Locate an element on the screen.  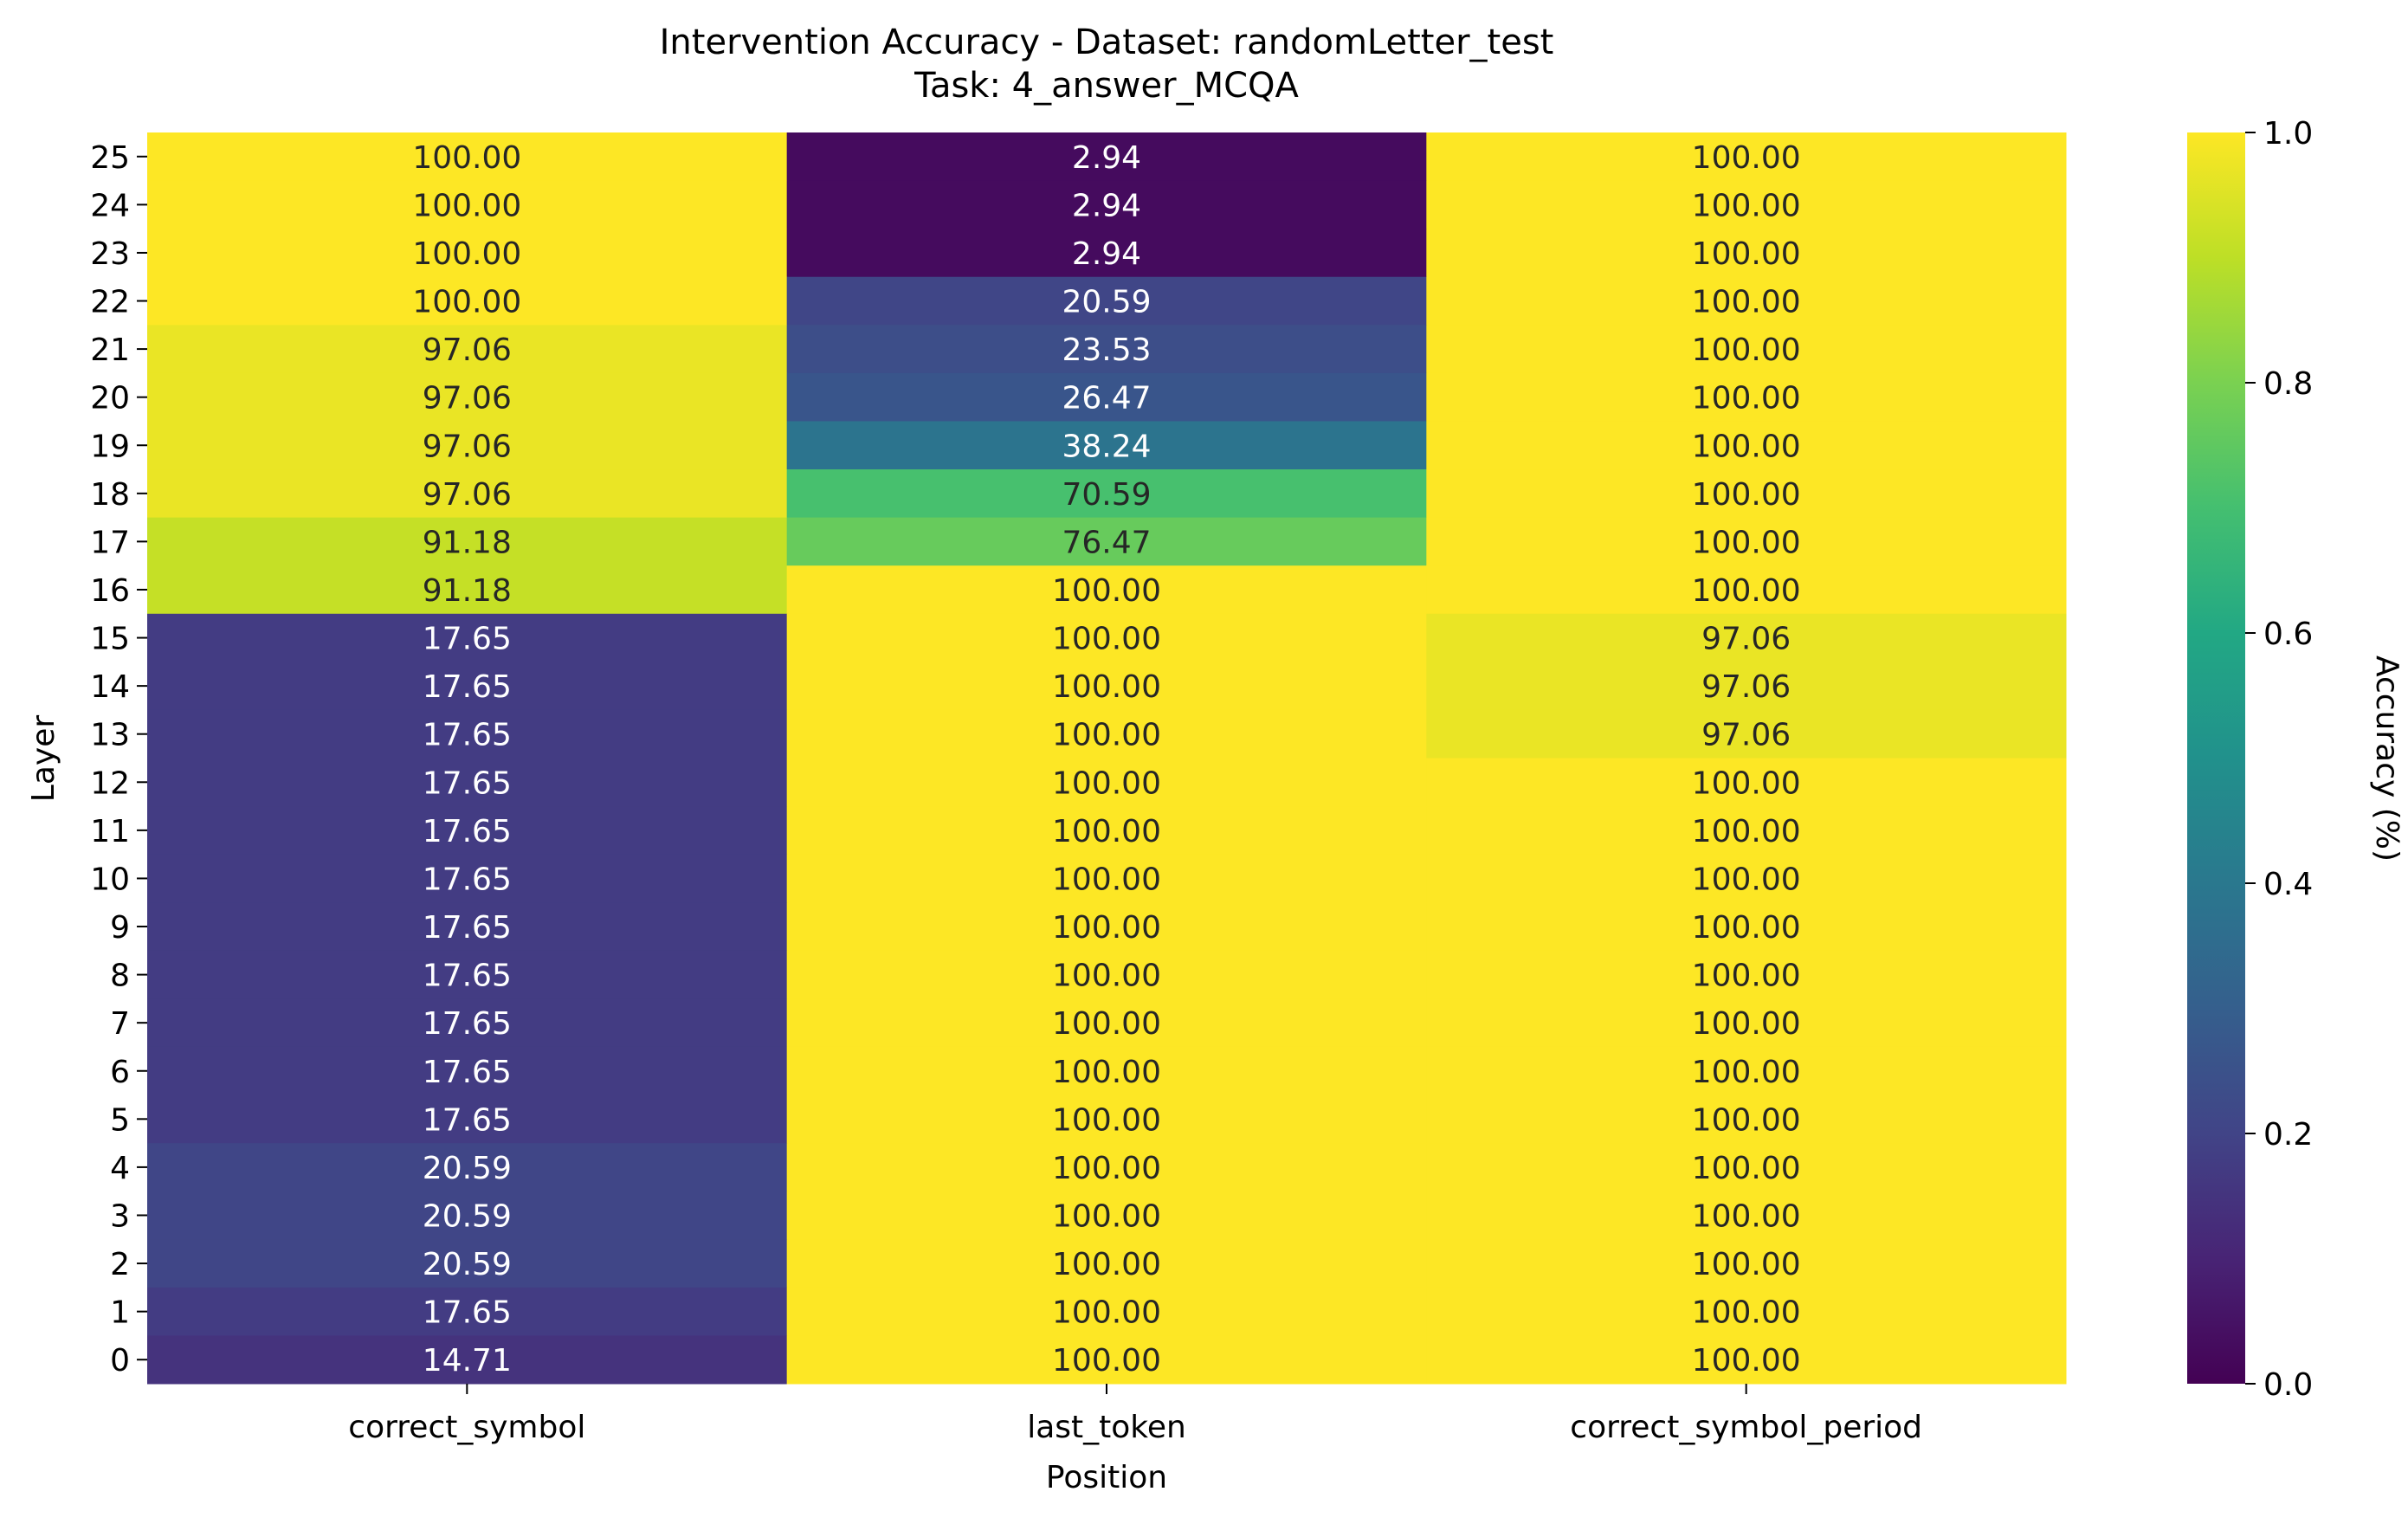
y-tick-label: 2 is located at coordinates (120, 1265).